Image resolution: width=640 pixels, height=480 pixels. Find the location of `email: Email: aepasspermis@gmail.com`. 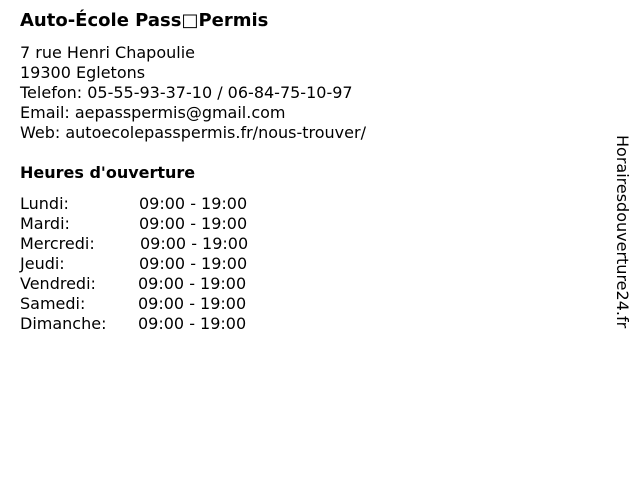

email: Email: aepasspermis@gmail.com is located at coordinates (153, 112).